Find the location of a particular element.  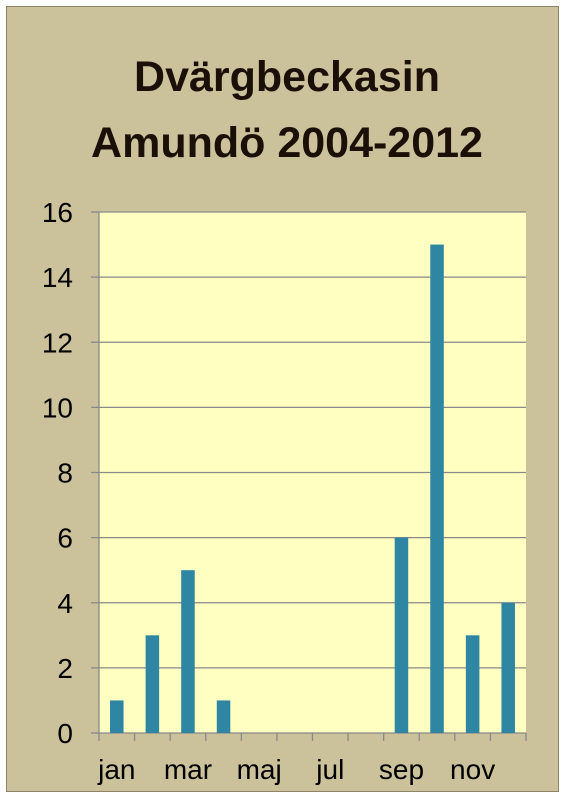

y-tick-label: 12 is located at coordinates (57, 342).